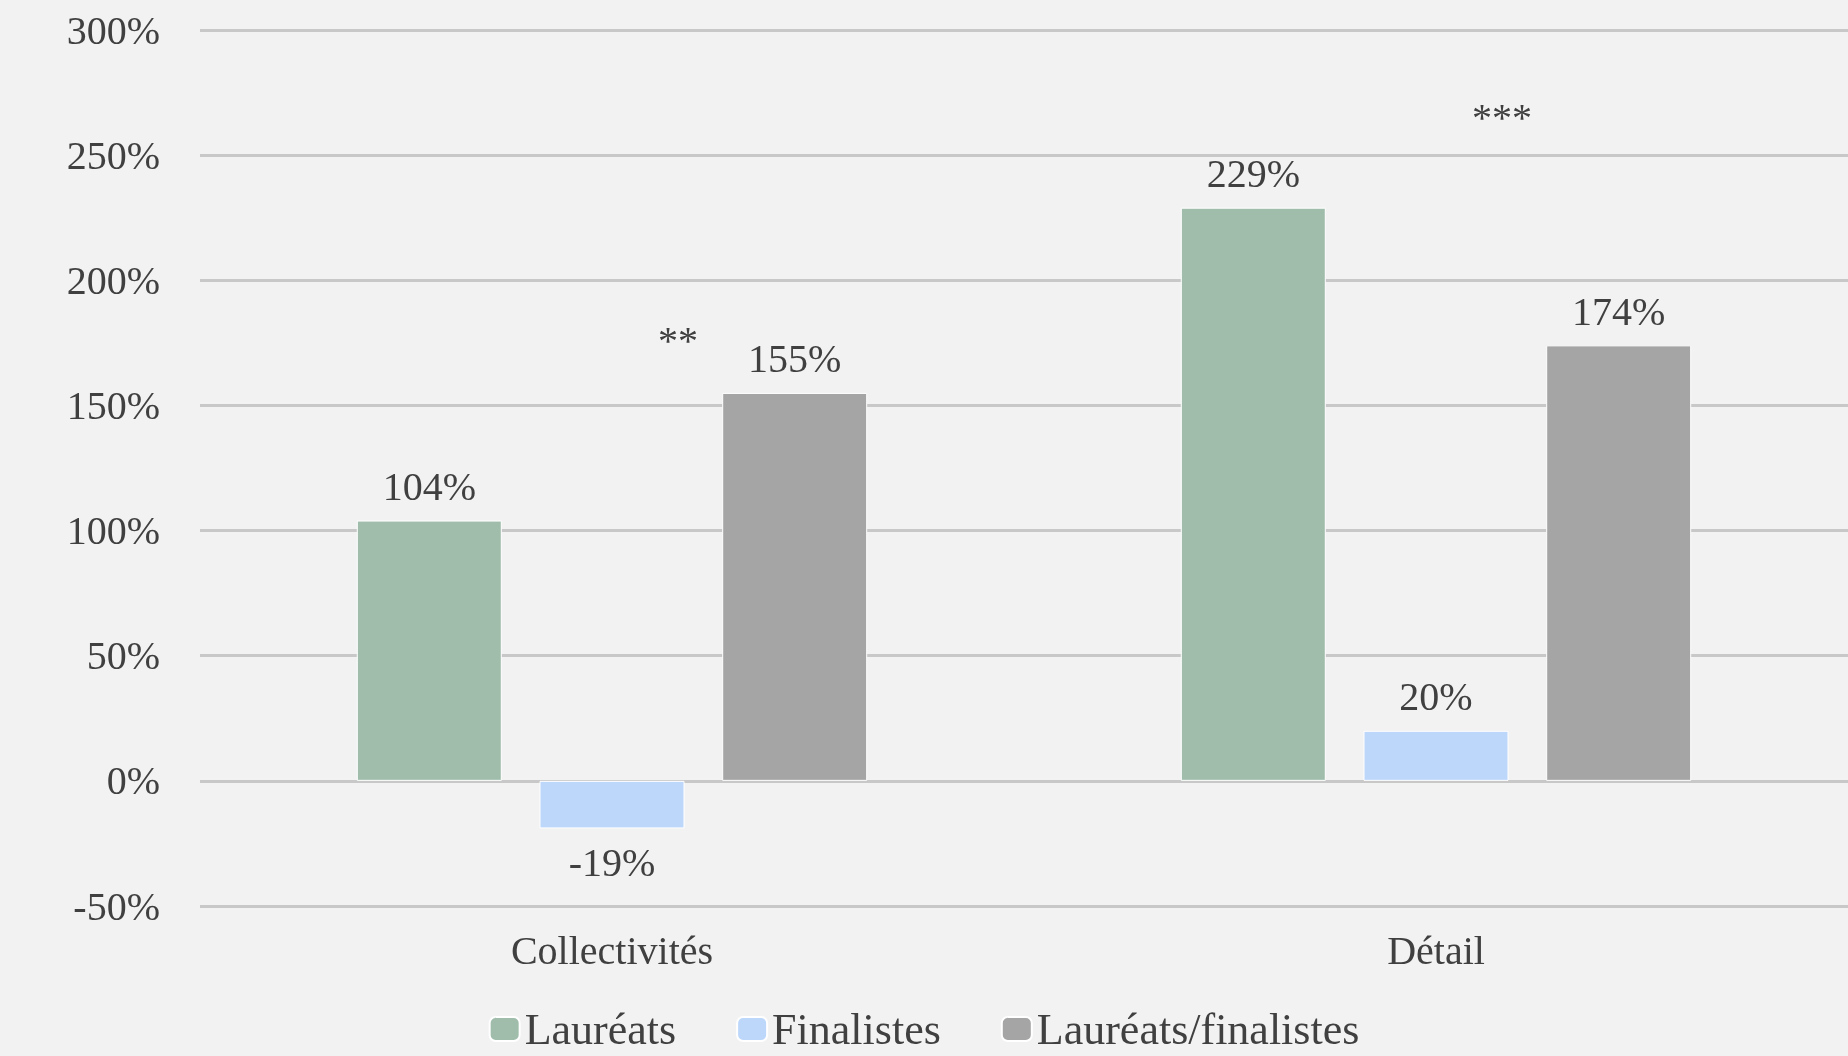  Describe the element at coordinates (677, 341) in the screenshot. I see `annotation: **` at that location.